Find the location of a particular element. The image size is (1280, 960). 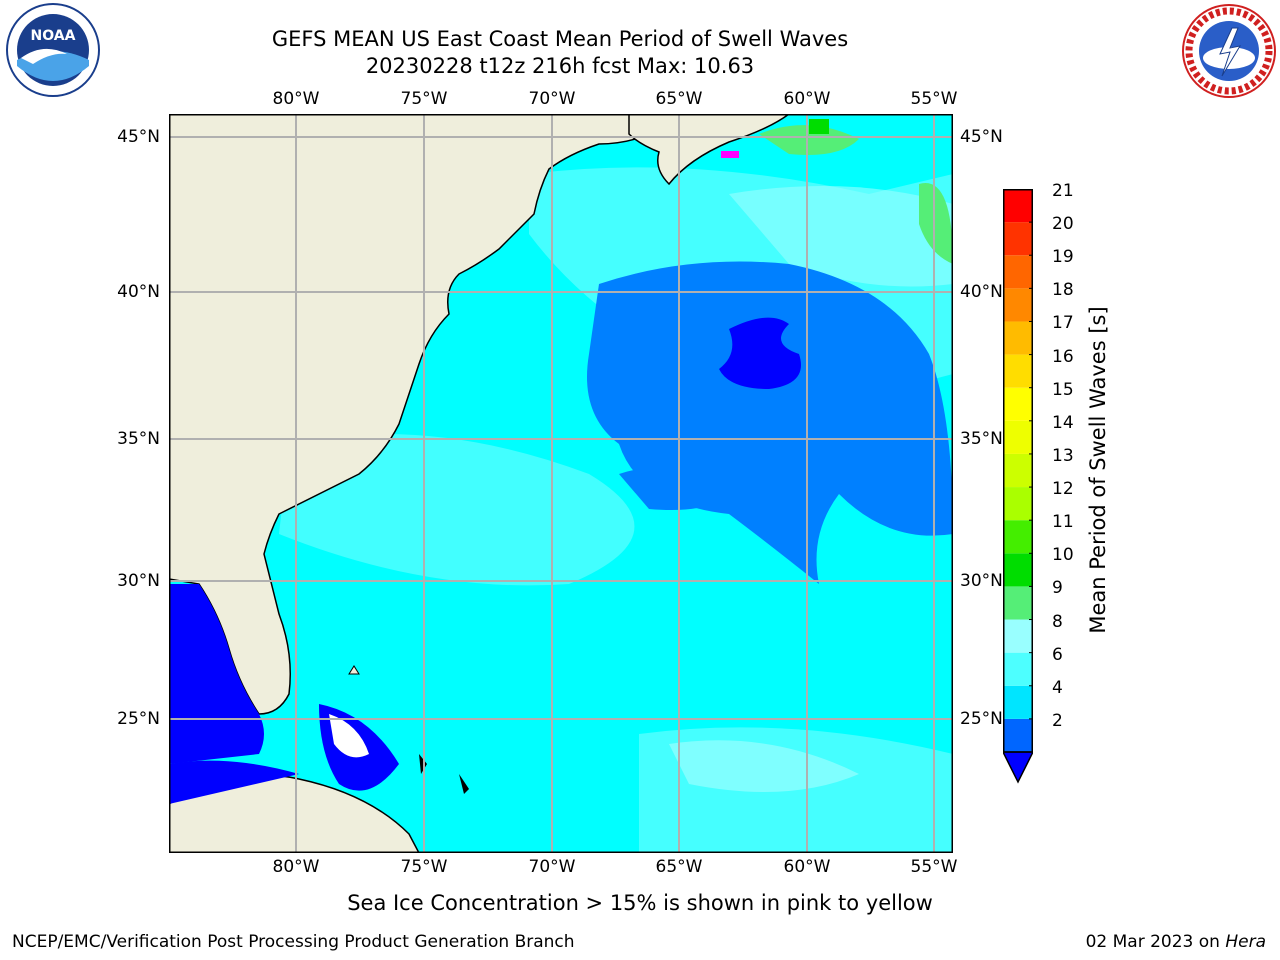

colorbar-extend-arrow is located at coordinates (1018, 767).